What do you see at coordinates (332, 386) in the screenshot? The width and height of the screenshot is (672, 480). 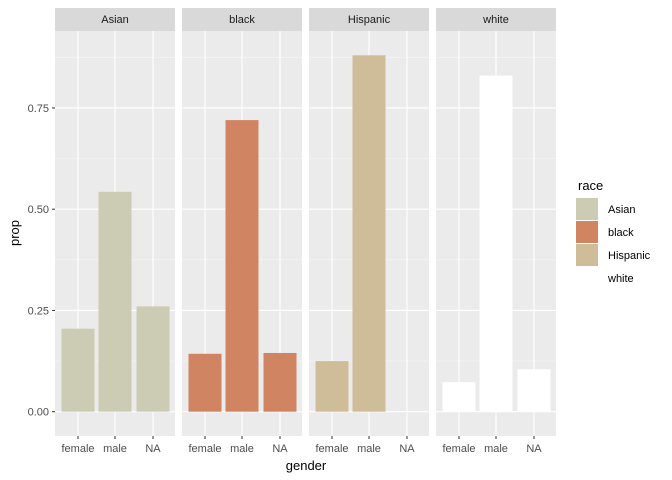 I see `bar-hispanic-female` at bounding box center [332, 386].